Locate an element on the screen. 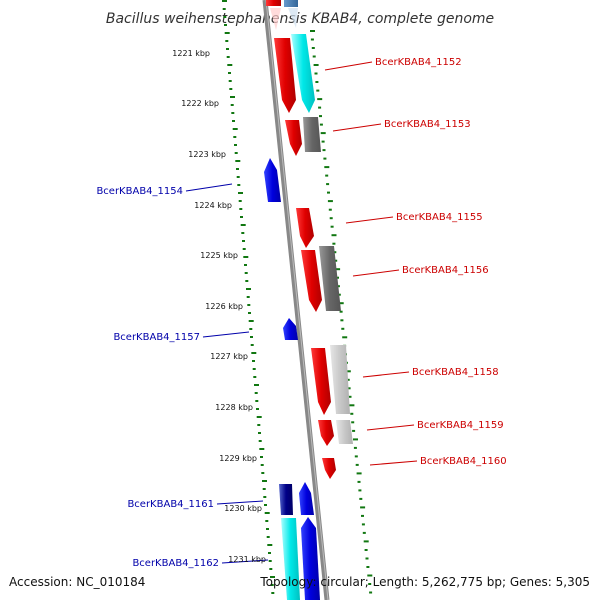 This screenshot has height=600, width=600. gene-label-1159: BcerKBAB4_1159 is located at coordinates (460, 425).